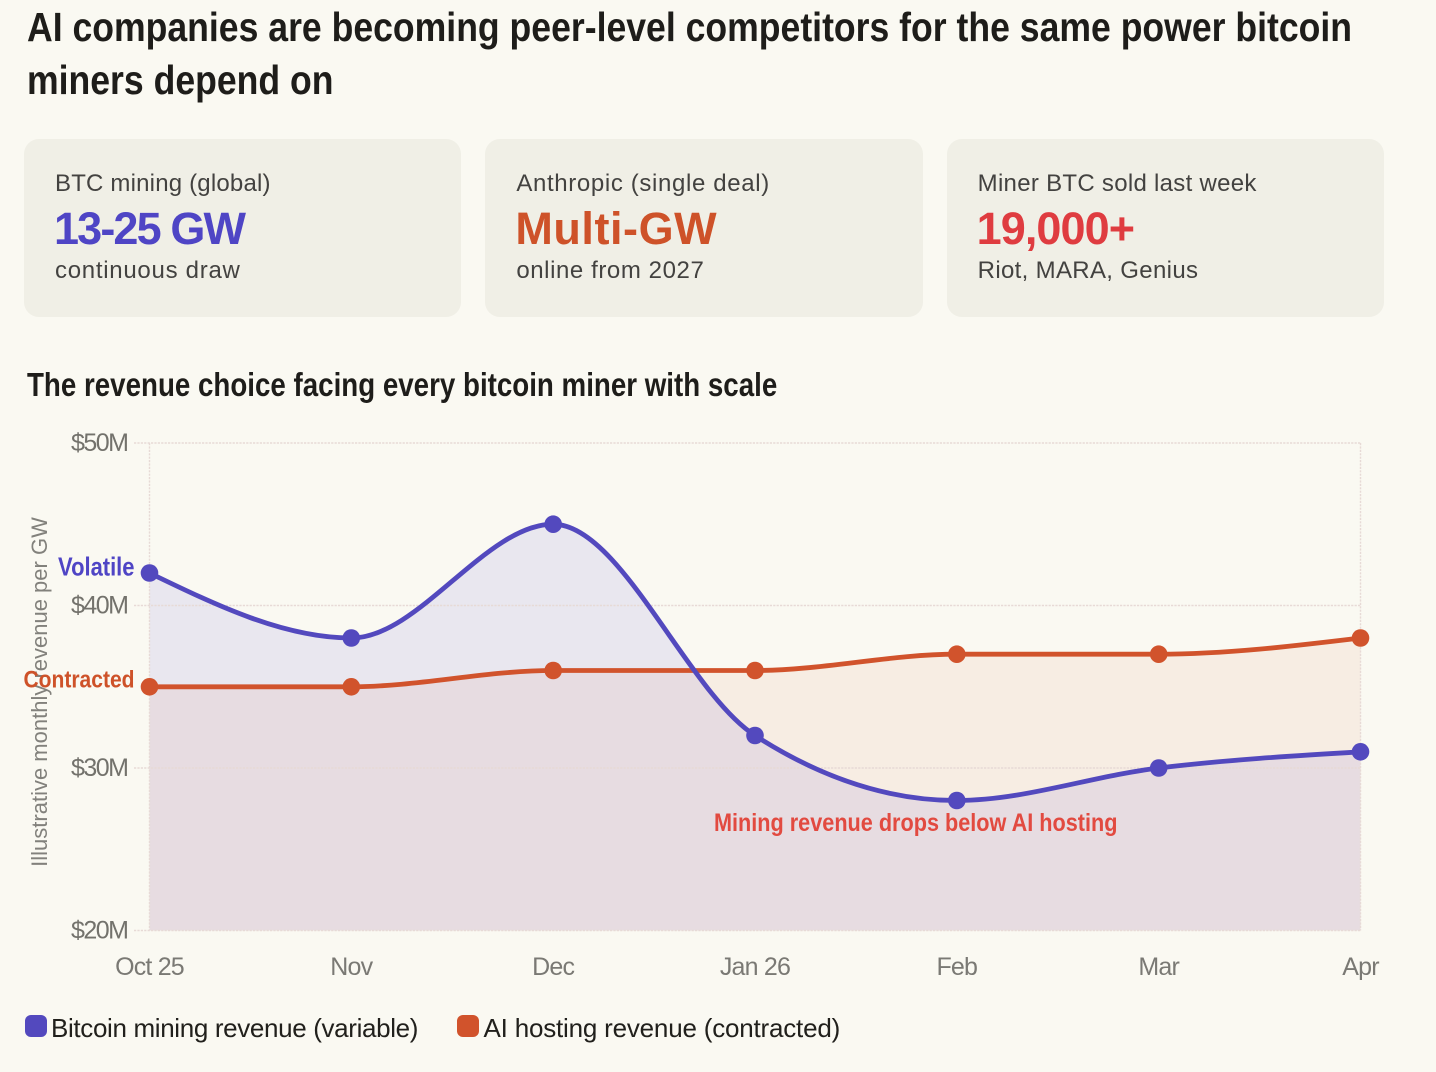 The image size is (1436, 1072). Describe the element at coordinates (915, 823) in the screenshot. I see `svg-text:Mining revenue drops below AI: Mining revenue drops below AI hosting` at that location.